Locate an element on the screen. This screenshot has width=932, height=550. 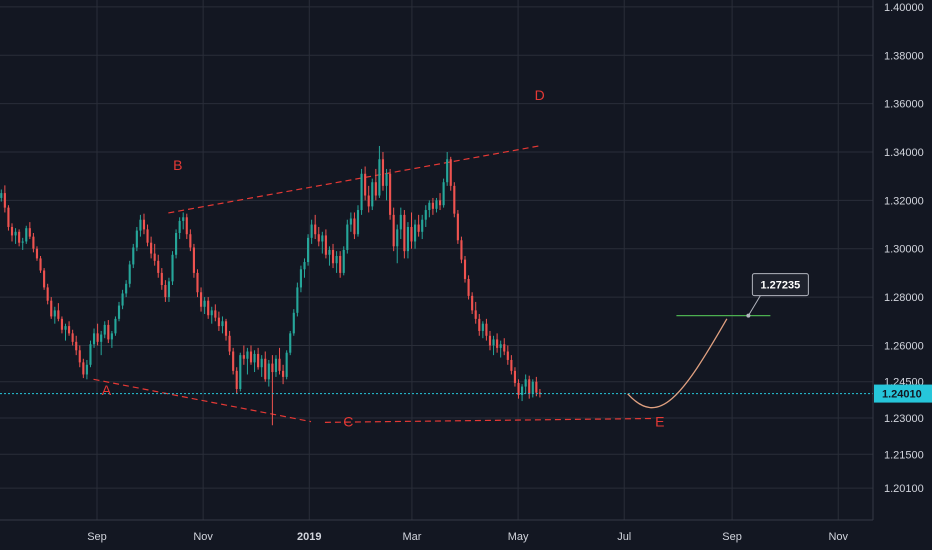
y-tick-label: 1.36000 is located at coordinates (904, 105).